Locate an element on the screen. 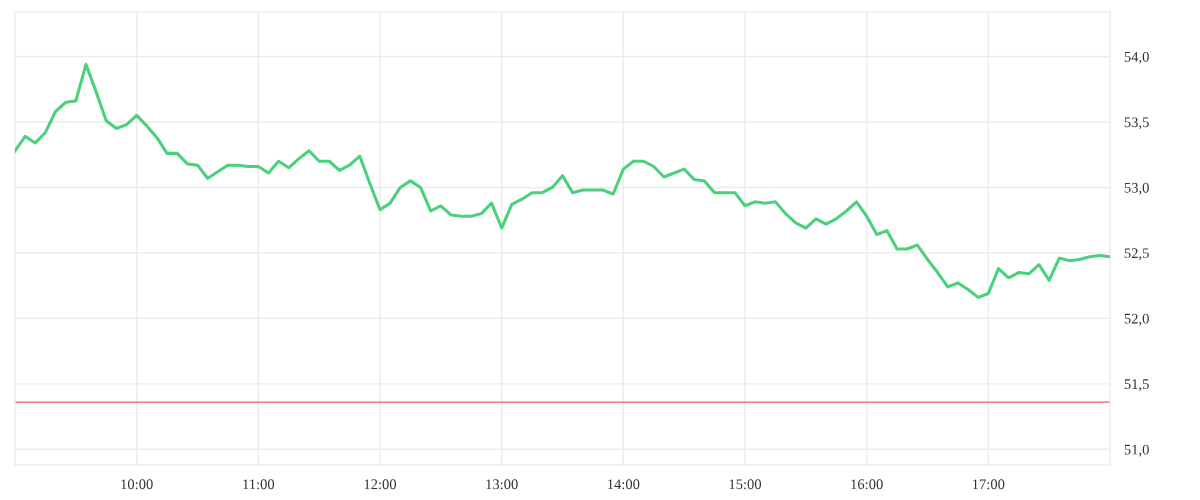 This screenshot has width=1200, height=500. x-tick-label: 11:00 is located at coordinates (259, 484).